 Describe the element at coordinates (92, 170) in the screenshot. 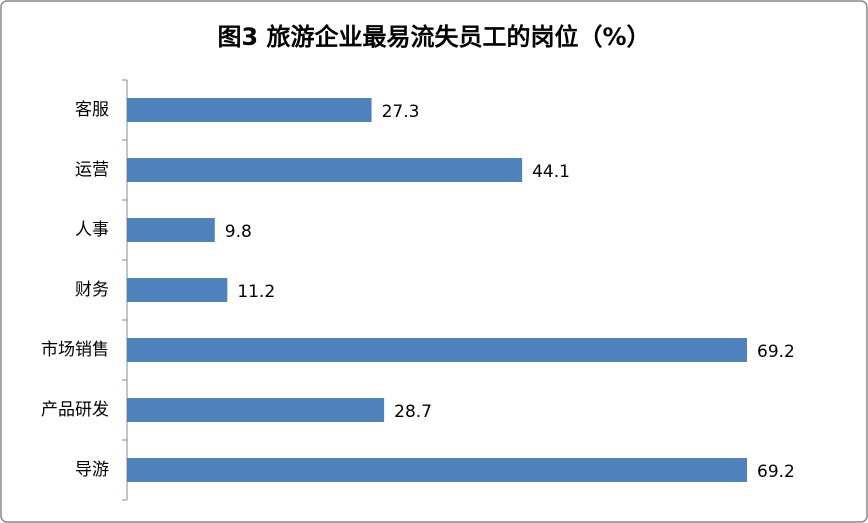

I see `y-tick-label: 运营` at that location.